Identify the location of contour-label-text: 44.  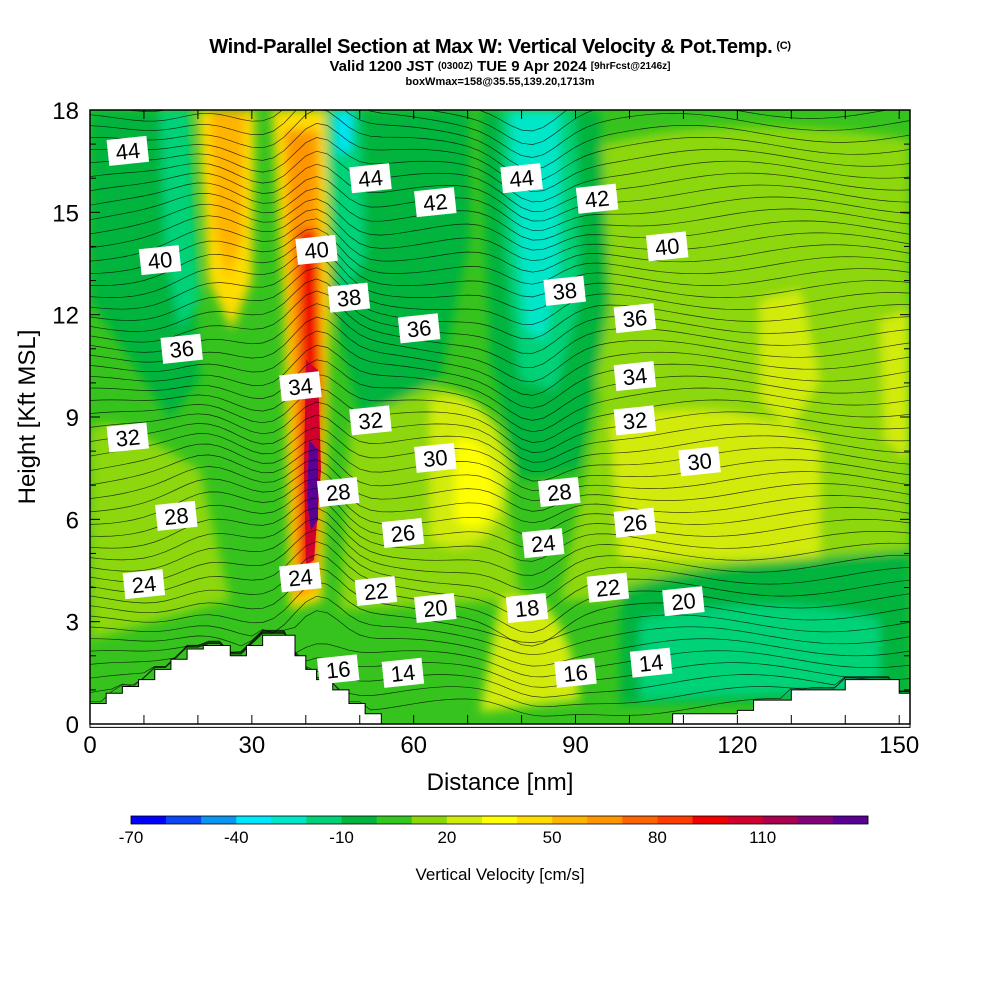
(127, 151).